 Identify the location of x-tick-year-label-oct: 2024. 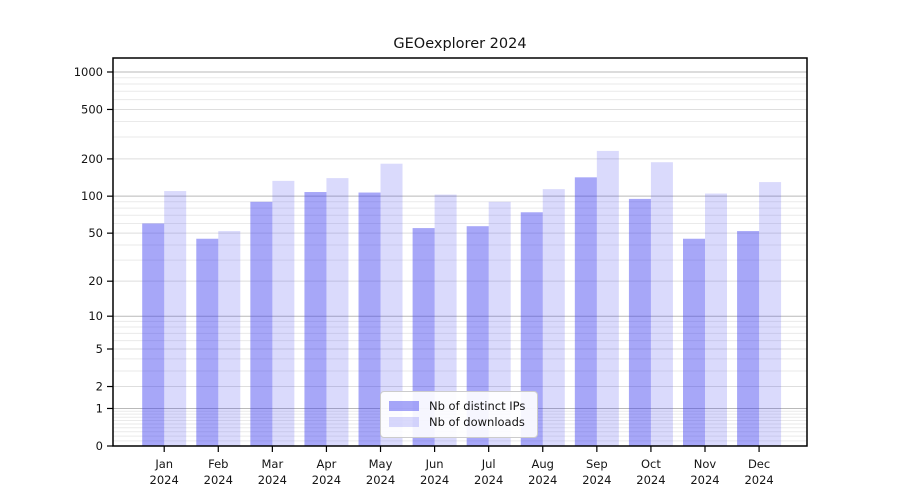
(650, 480).